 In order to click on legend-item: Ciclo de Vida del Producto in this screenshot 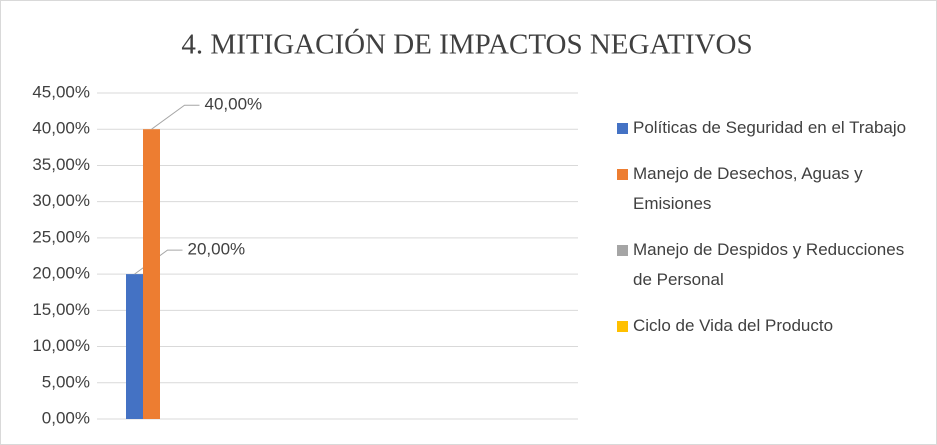, I will do `click(767, 326)`.